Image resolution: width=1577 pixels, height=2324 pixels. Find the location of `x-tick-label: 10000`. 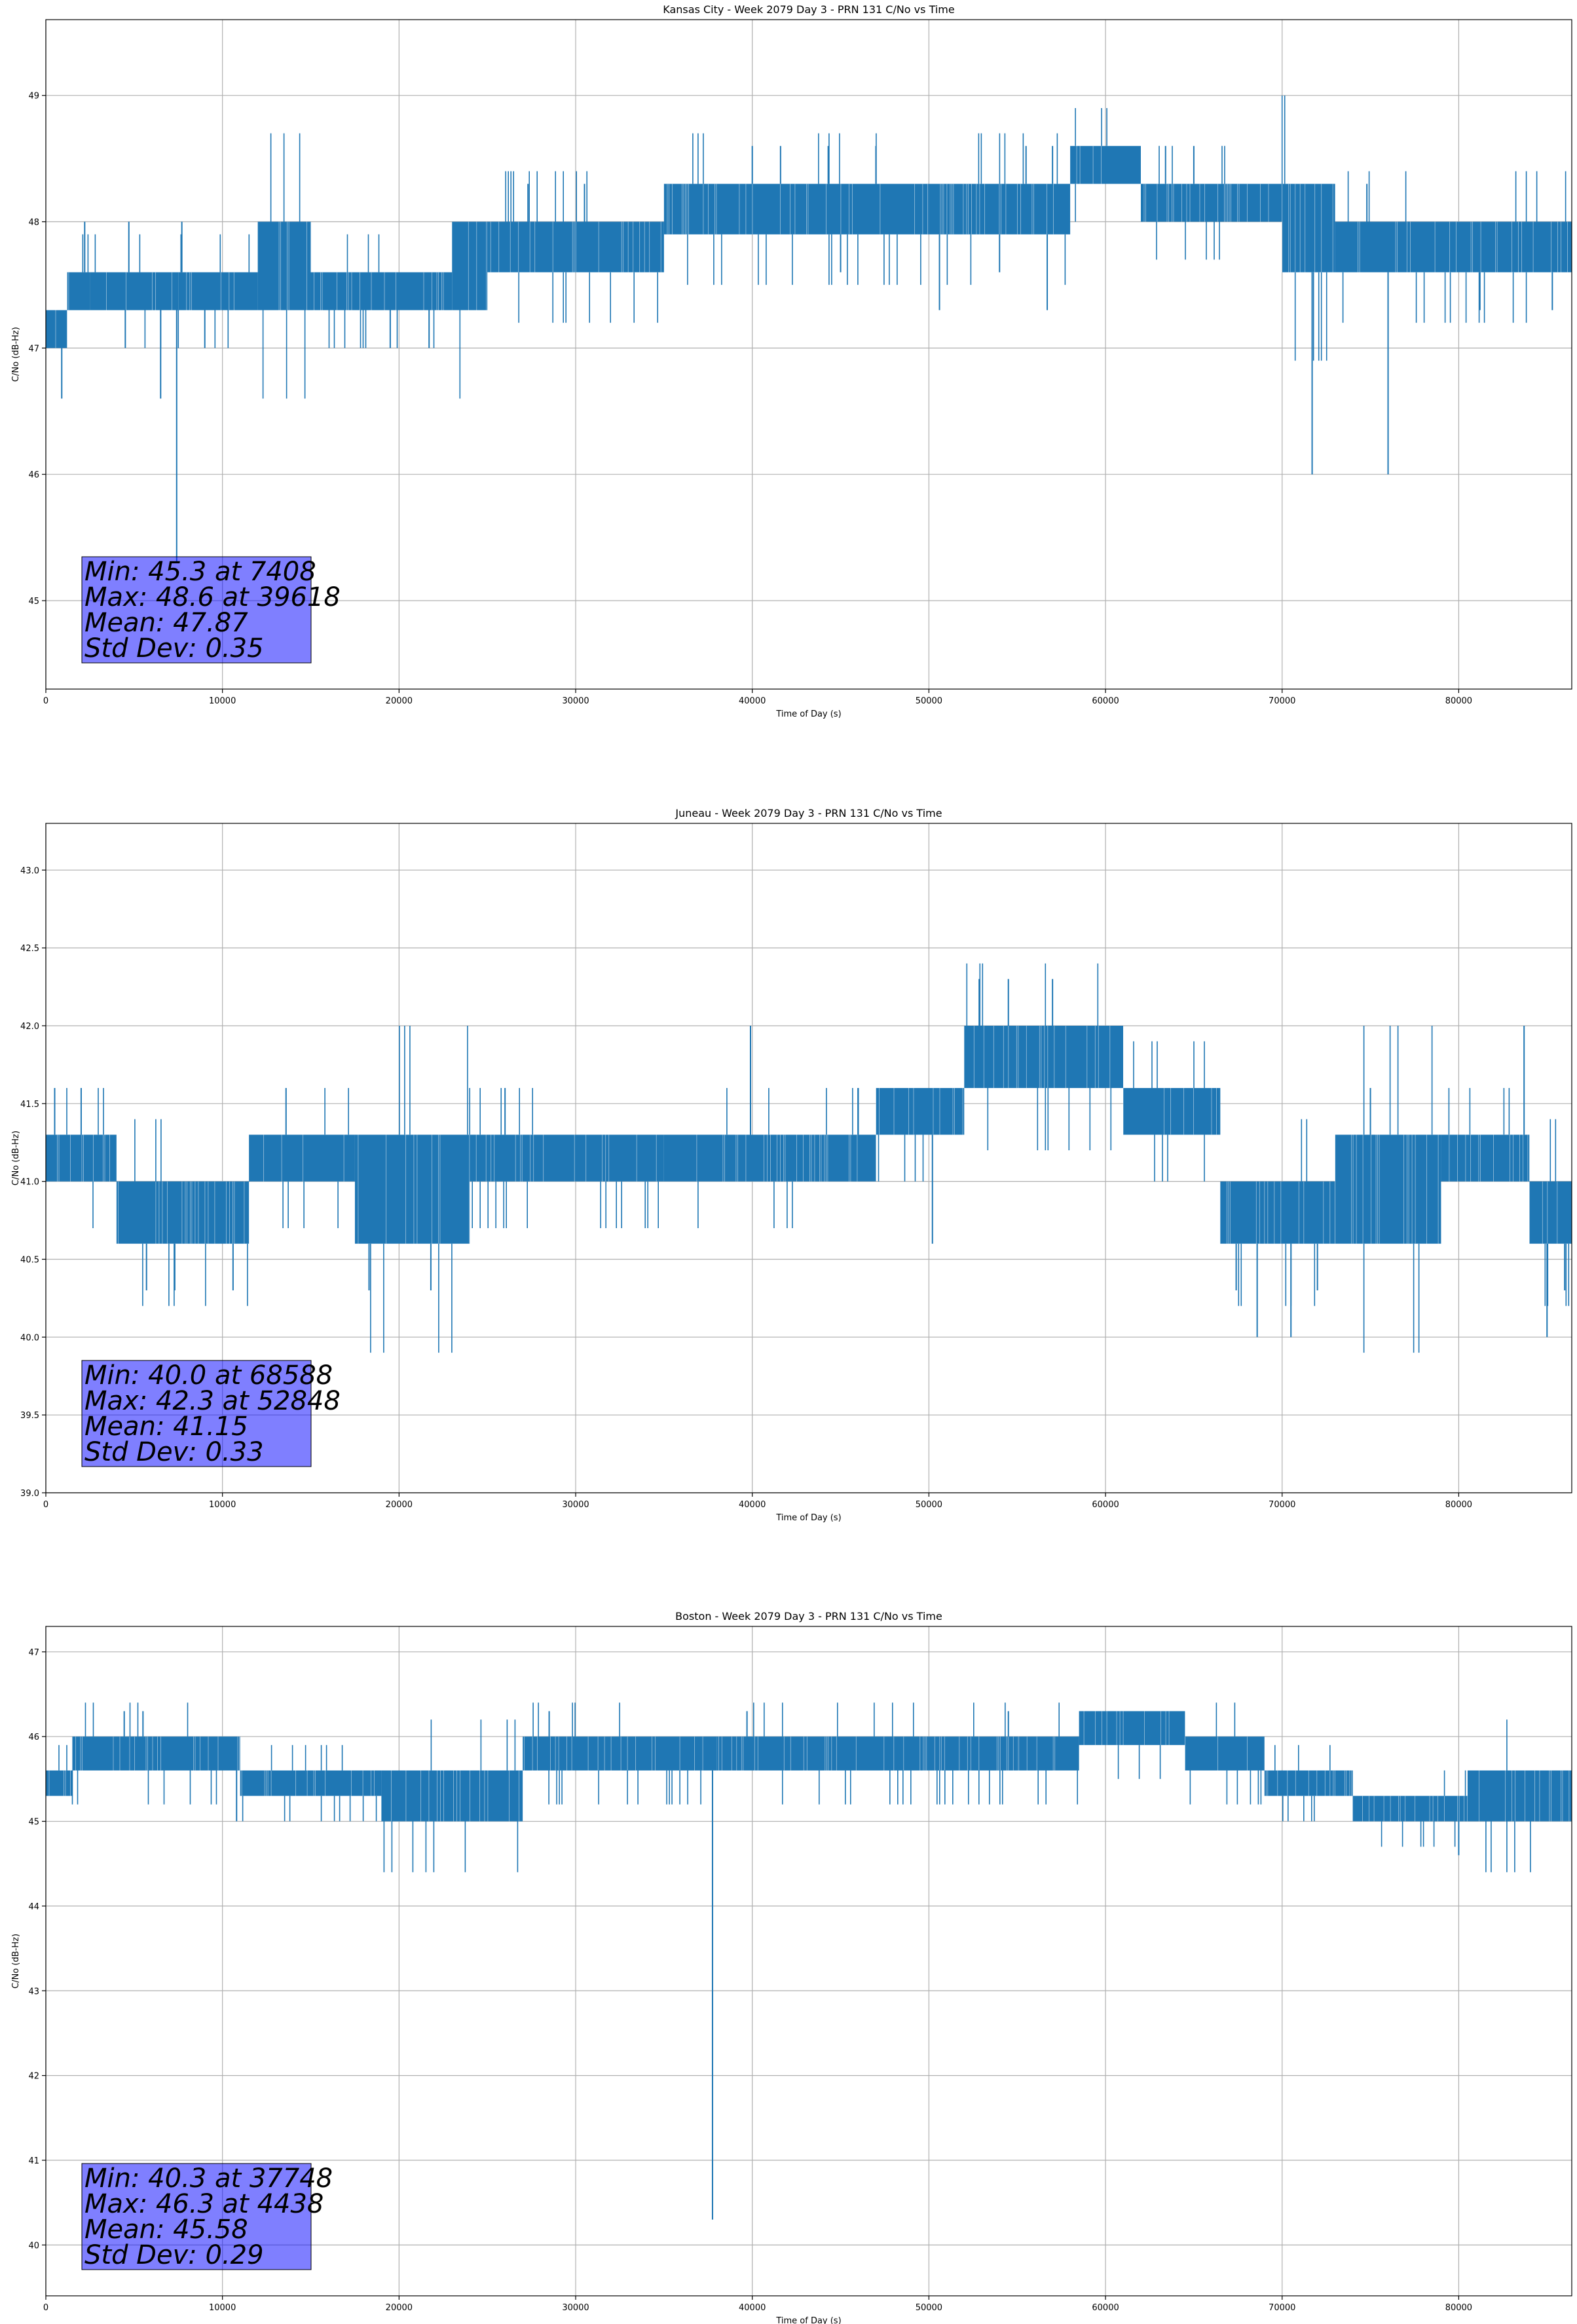

x-tick-label: 10000 is located at coordinates (222, 2308).